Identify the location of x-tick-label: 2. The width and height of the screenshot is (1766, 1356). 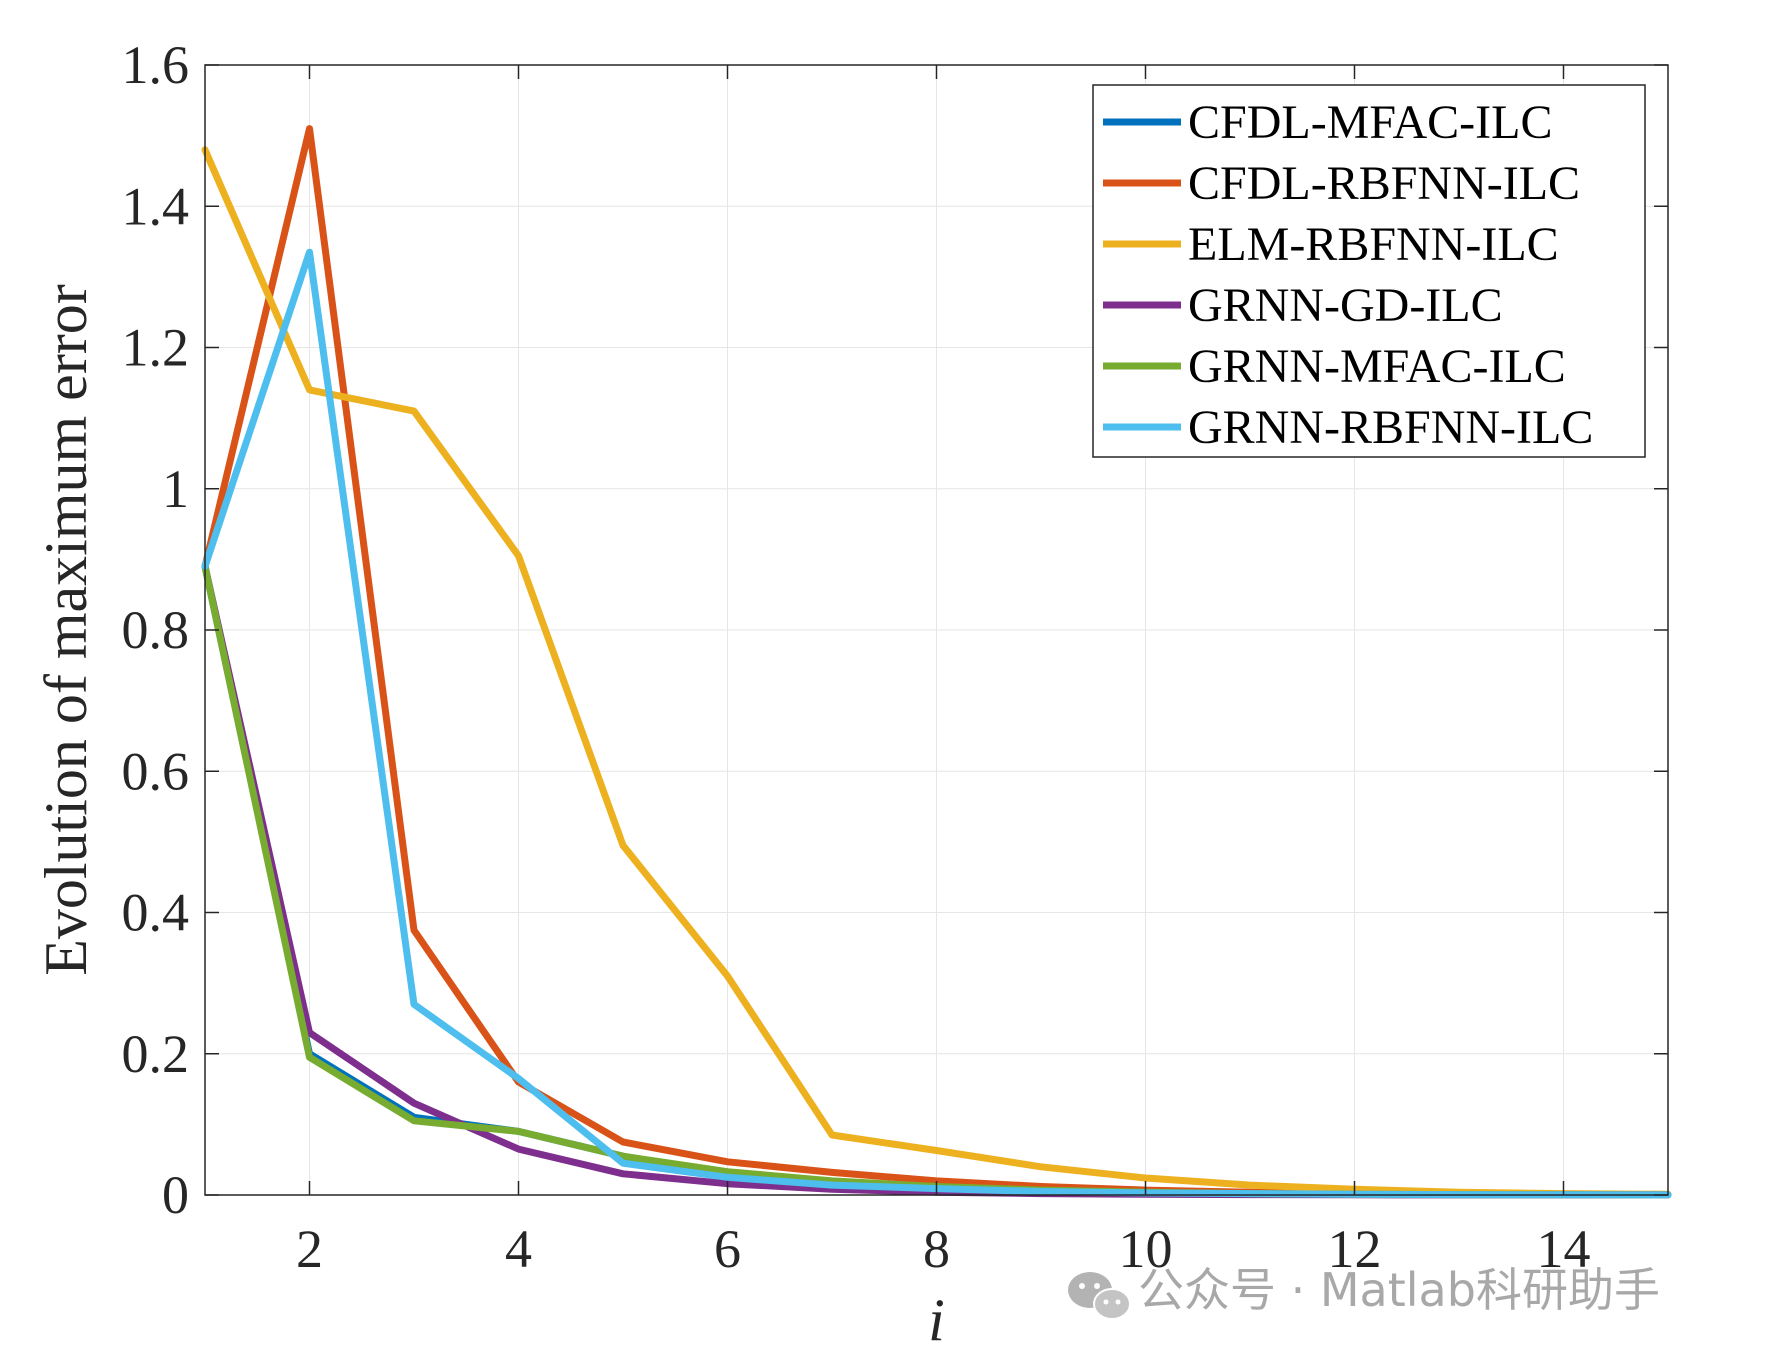
(309, 1249).